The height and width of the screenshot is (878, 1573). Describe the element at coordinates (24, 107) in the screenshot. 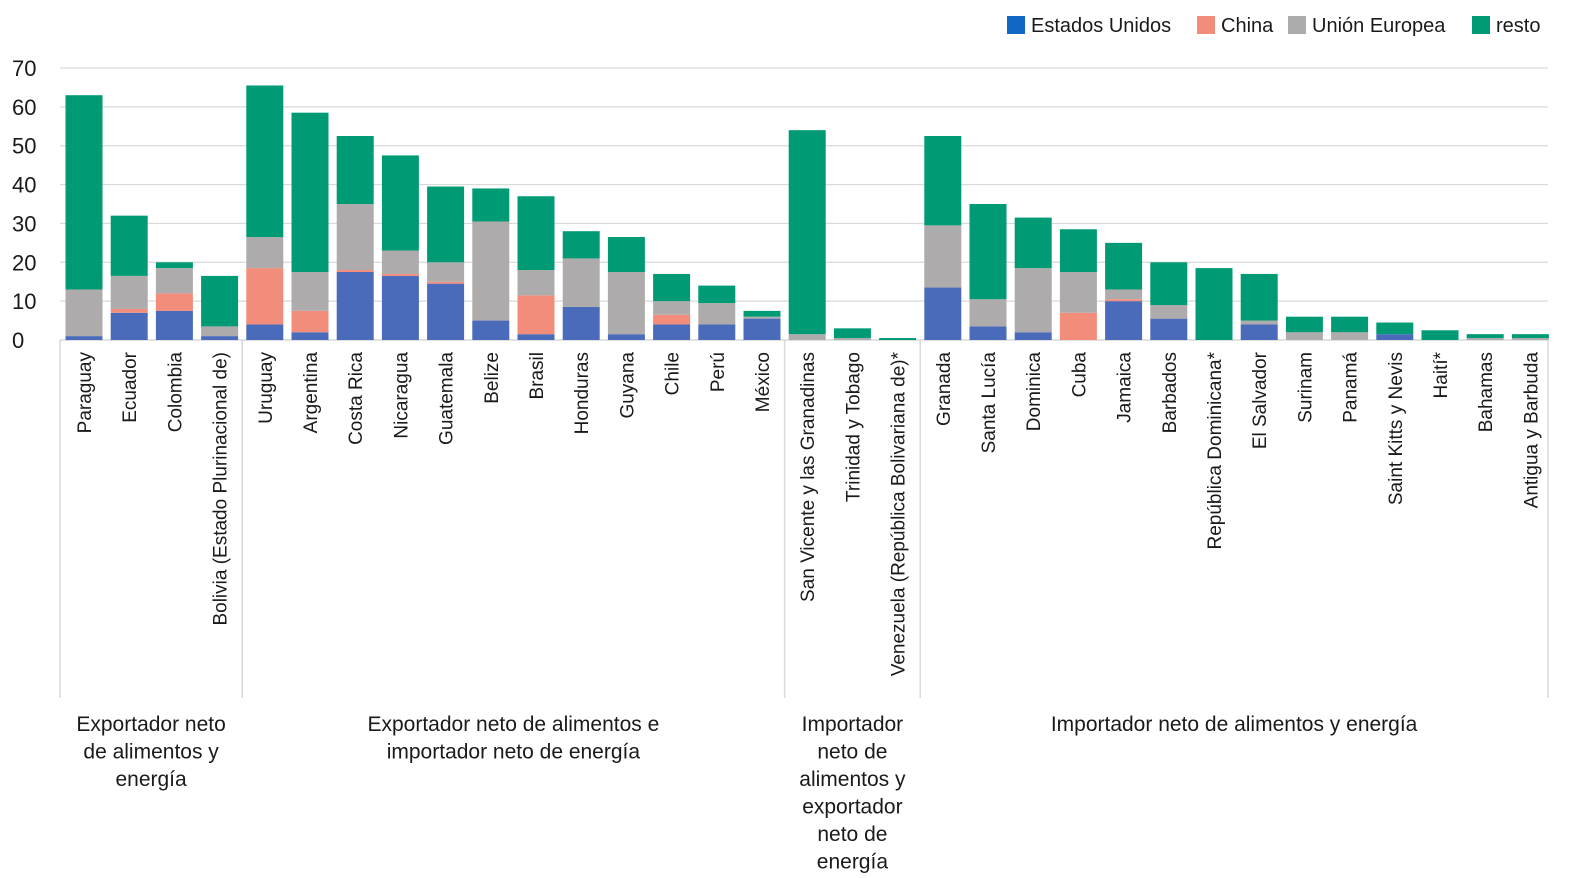

I see `y-tick-label: 60` at that location.